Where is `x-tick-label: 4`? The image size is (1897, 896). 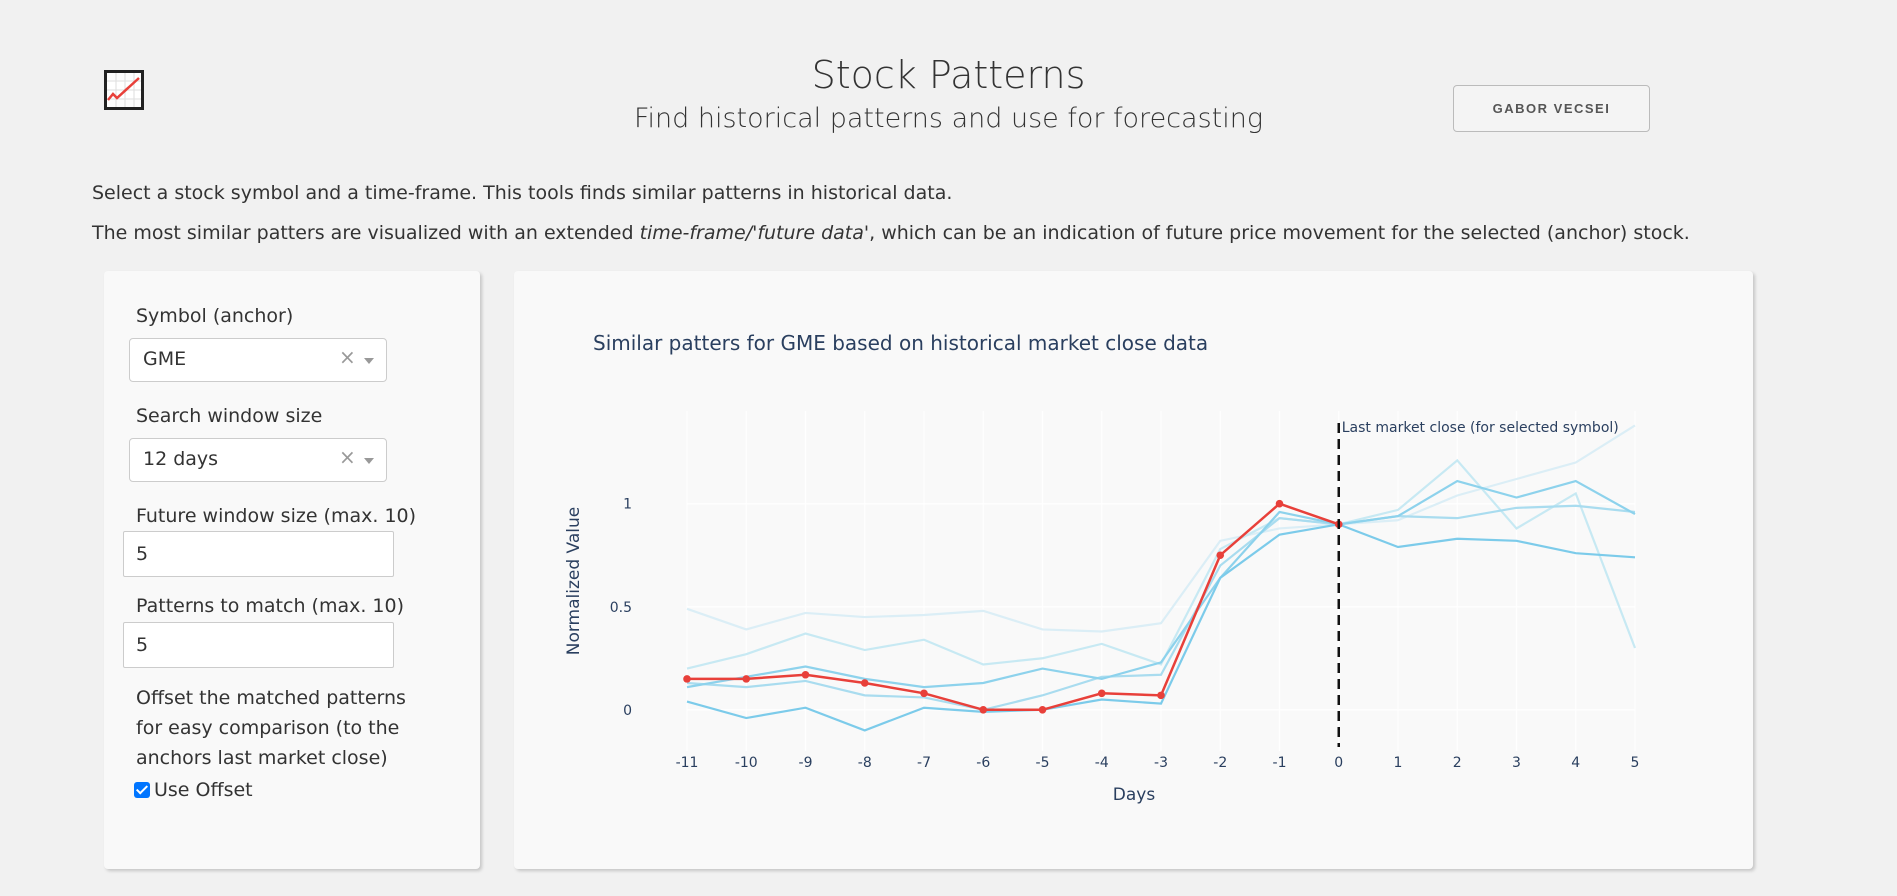
x-tick-label: 4 is located at coordinates (1575, 763).